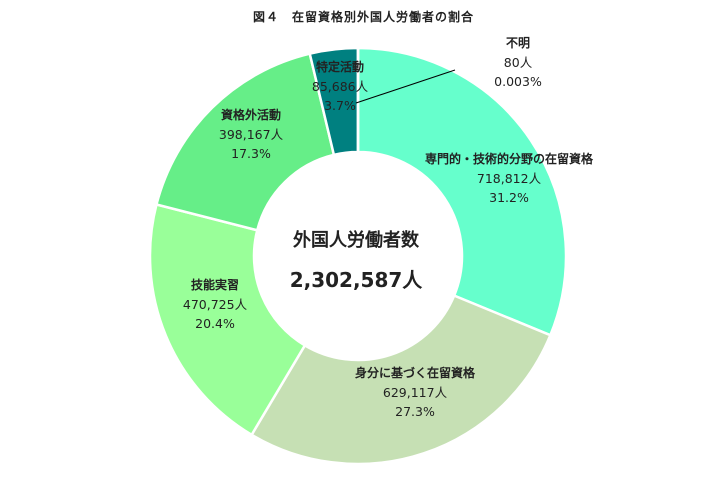  Describe the element at coordinates (405, 86) in the screenshot. I see `leader-line-fumei` at that location.